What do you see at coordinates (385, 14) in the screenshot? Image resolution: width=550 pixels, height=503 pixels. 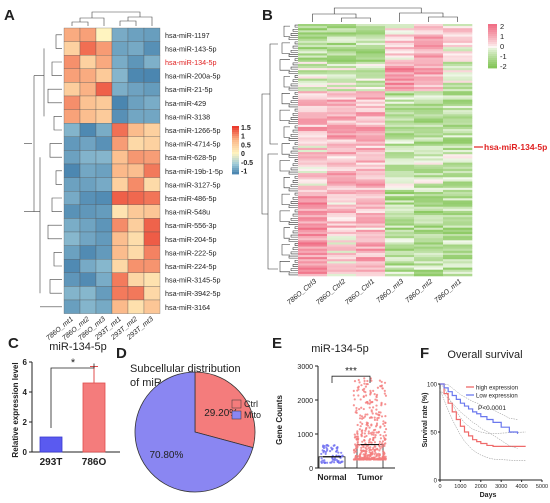 I see `dendrogram-columns` at bounding box center [385, 14].